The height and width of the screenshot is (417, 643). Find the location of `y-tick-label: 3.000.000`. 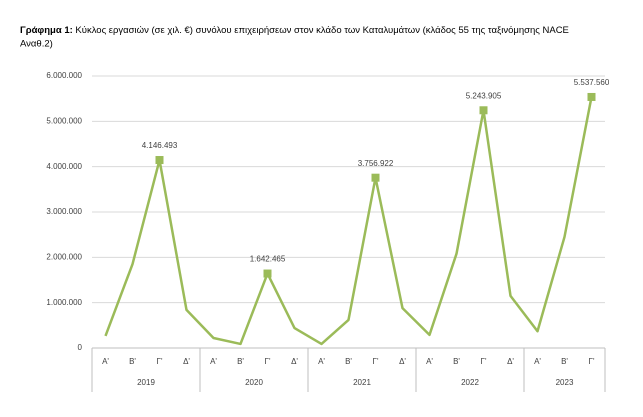

y-tick-label: 3.000.000 is located at coordinates (64, 211).